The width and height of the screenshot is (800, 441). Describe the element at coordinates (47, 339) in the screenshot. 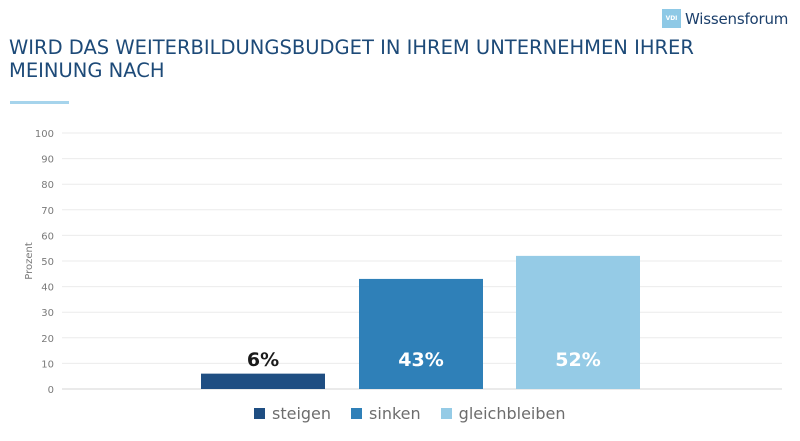

I see `y-tick-label: 20` at that location.